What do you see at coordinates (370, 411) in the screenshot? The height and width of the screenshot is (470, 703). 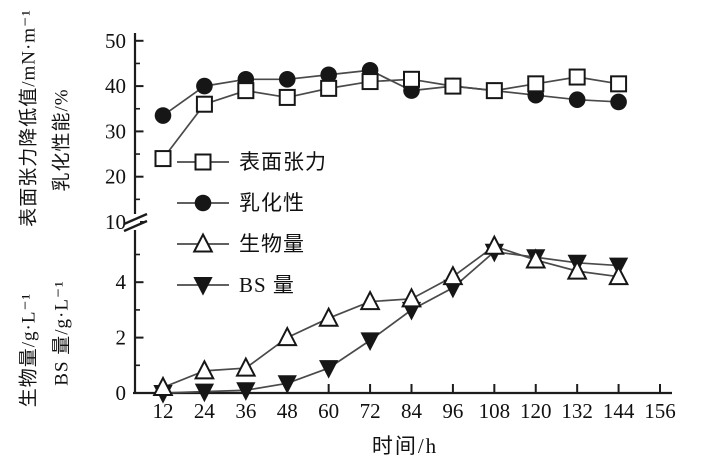 I see `x-tick-label: 72` at bounding box center [370, 411].